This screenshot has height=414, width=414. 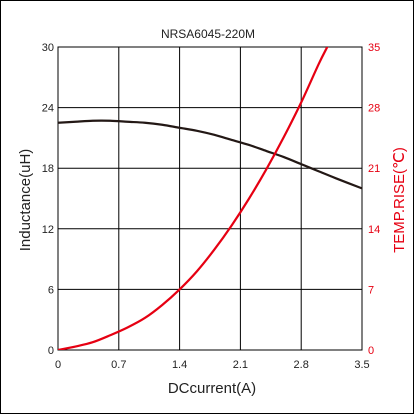 I want to click on x-tick-label: 1.4, so click(x=179, y=365).